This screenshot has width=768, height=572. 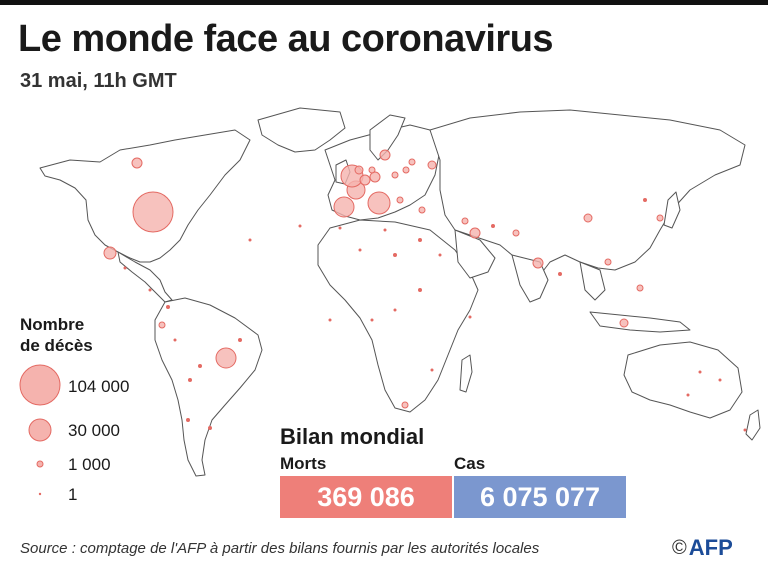 I want to click on deaths-value-box: 369 086, so click(x=366, y=497).